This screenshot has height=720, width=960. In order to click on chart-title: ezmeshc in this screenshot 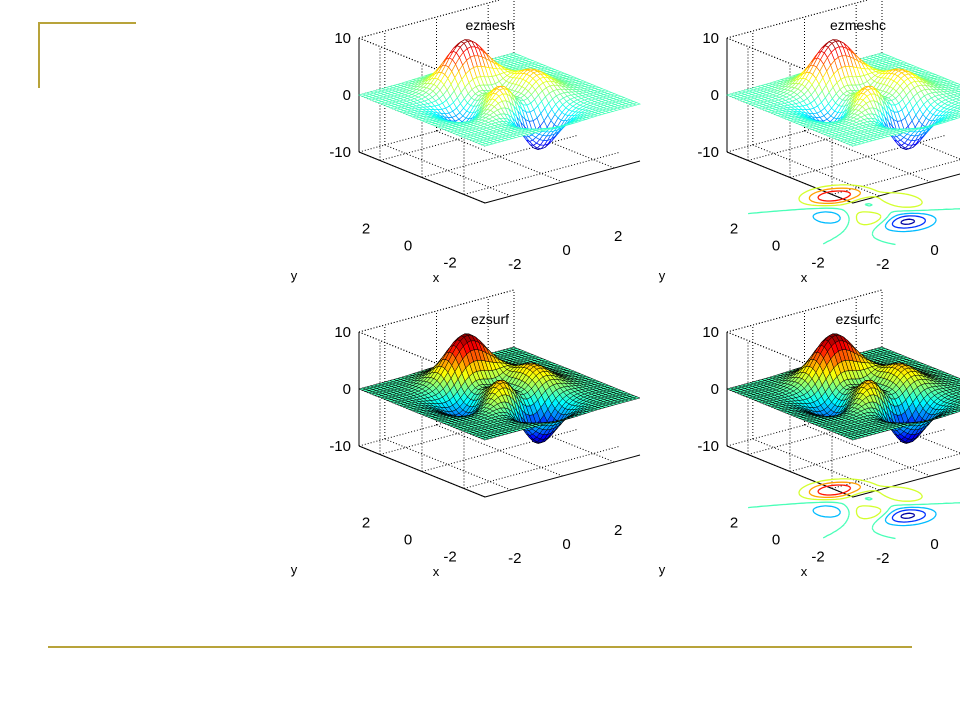, I will do `click(858, 25)`.